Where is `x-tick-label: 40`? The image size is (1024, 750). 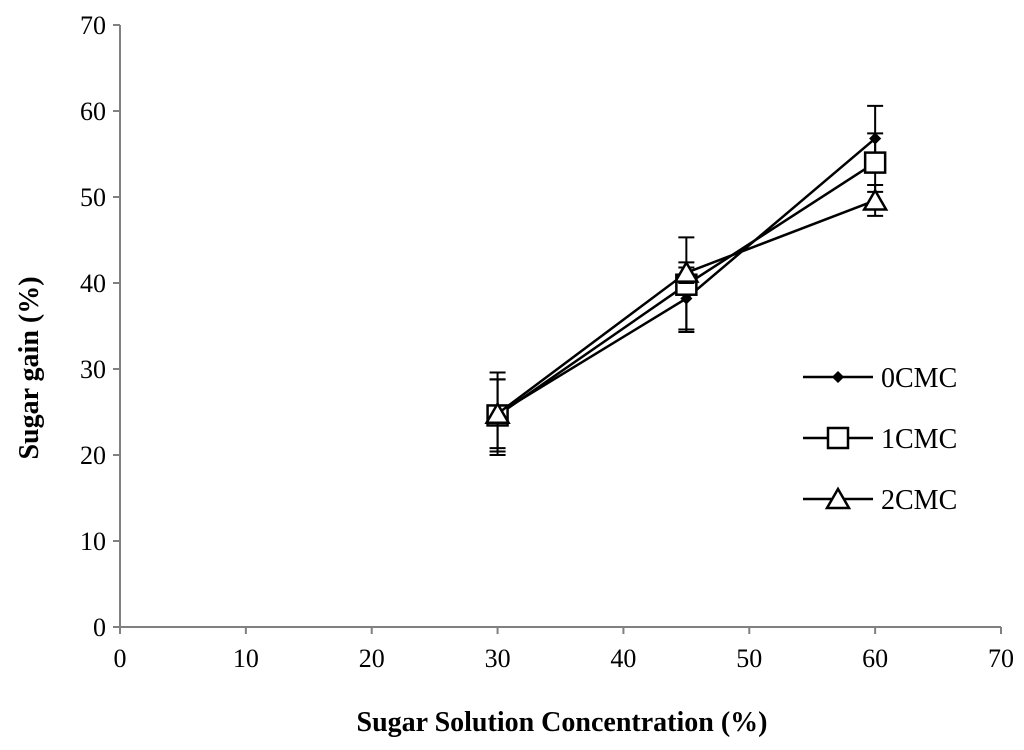 x-tick-label: 40 is located at coordinates (623, 658).